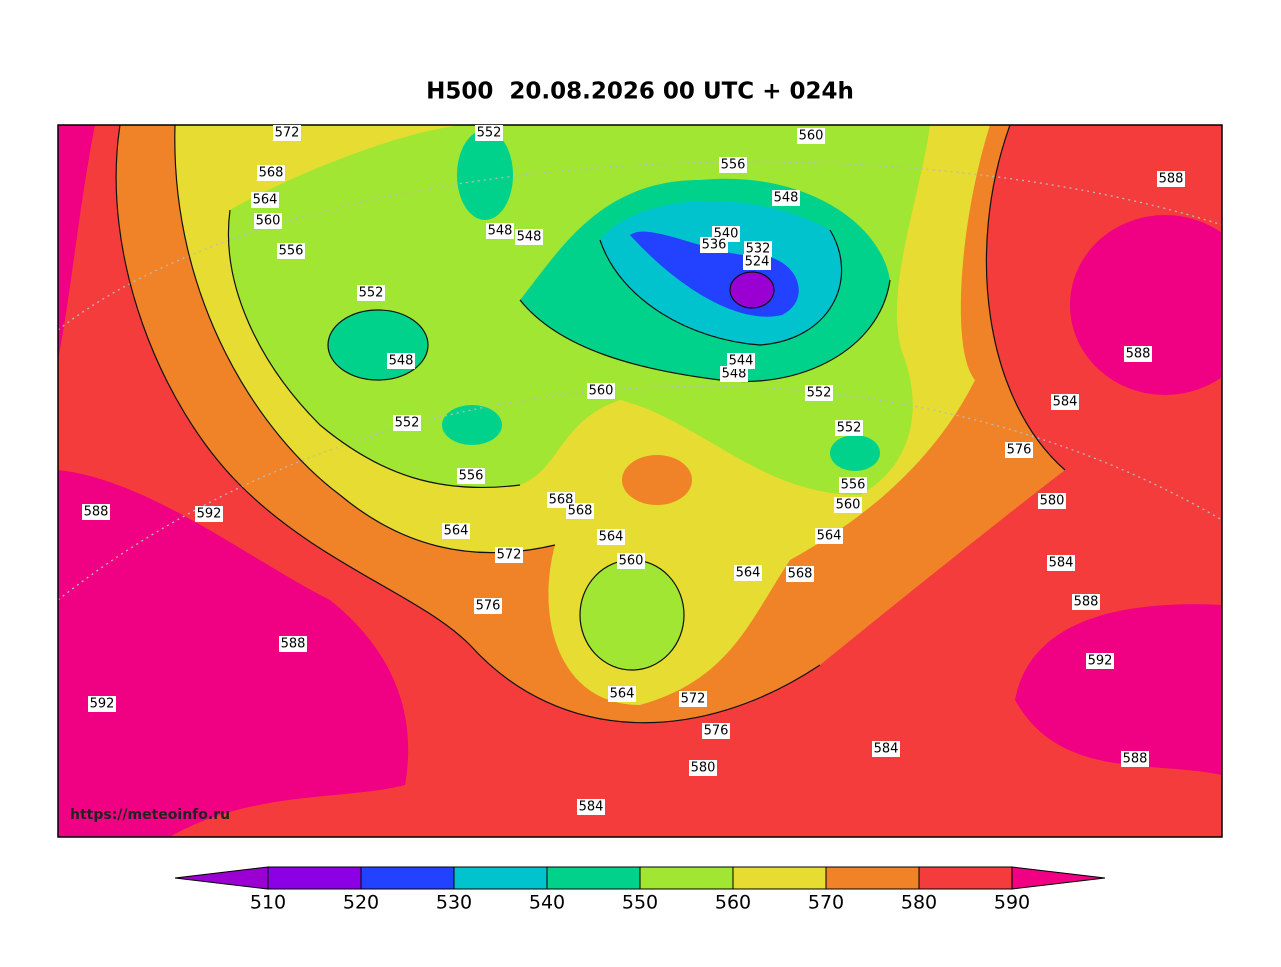 This screenshot has height=967, width=1281. I want to click on contour-label: 524, so click(757, 262).